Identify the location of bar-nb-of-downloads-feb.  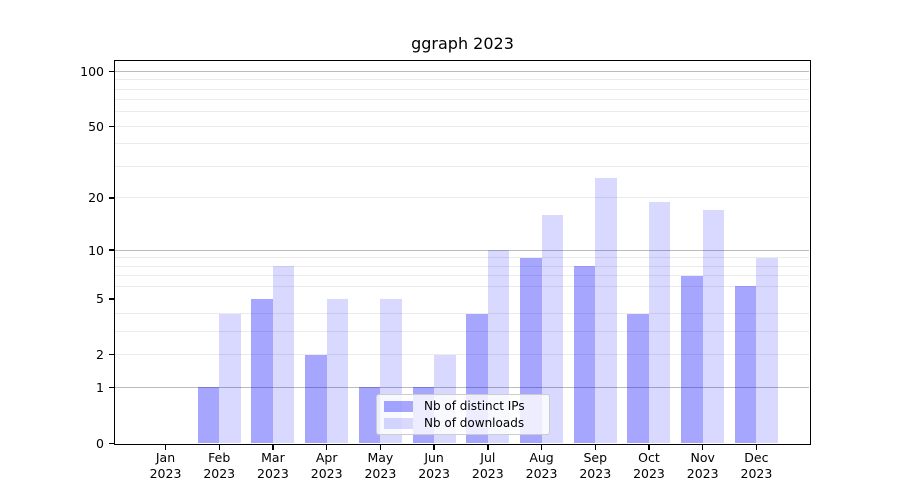
(230, 378).